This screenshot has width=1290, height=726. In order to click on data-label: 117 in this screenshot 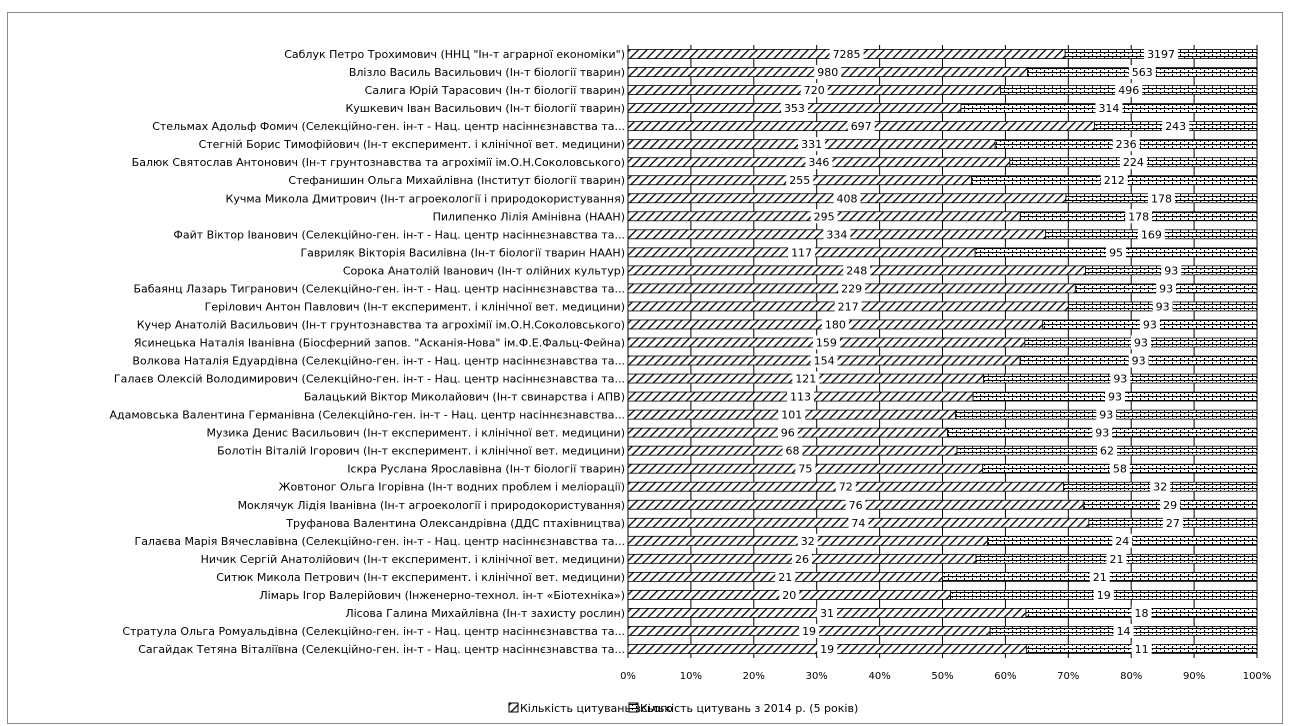, I will do `click(801, 252)`.